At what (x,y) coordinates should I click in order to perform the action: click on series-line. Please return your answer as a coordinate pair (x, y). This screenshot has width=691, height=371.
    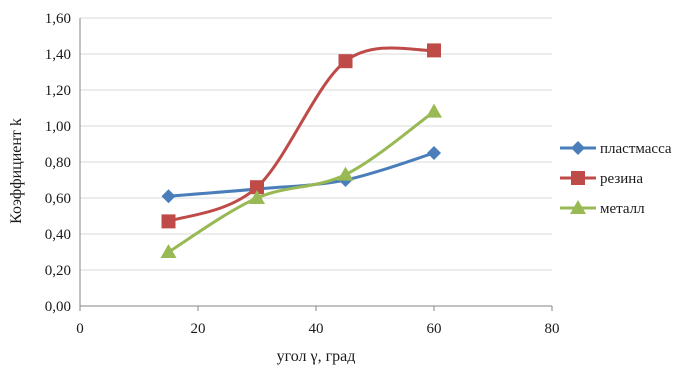
    Looking at the image, I should click on (301, 174).